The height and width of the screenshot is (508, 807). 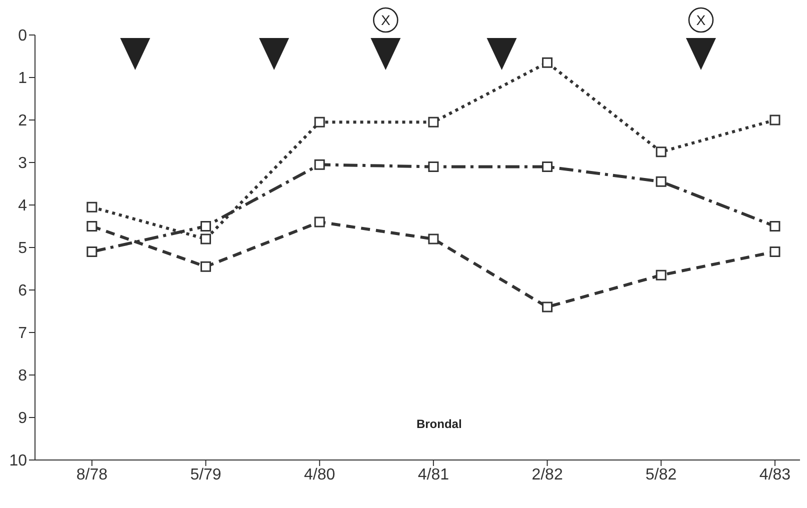 What do you see at coordinates (23, 291) in the screenshot?
I see `y-tick-label: 6` at bounding box center [23, 291].